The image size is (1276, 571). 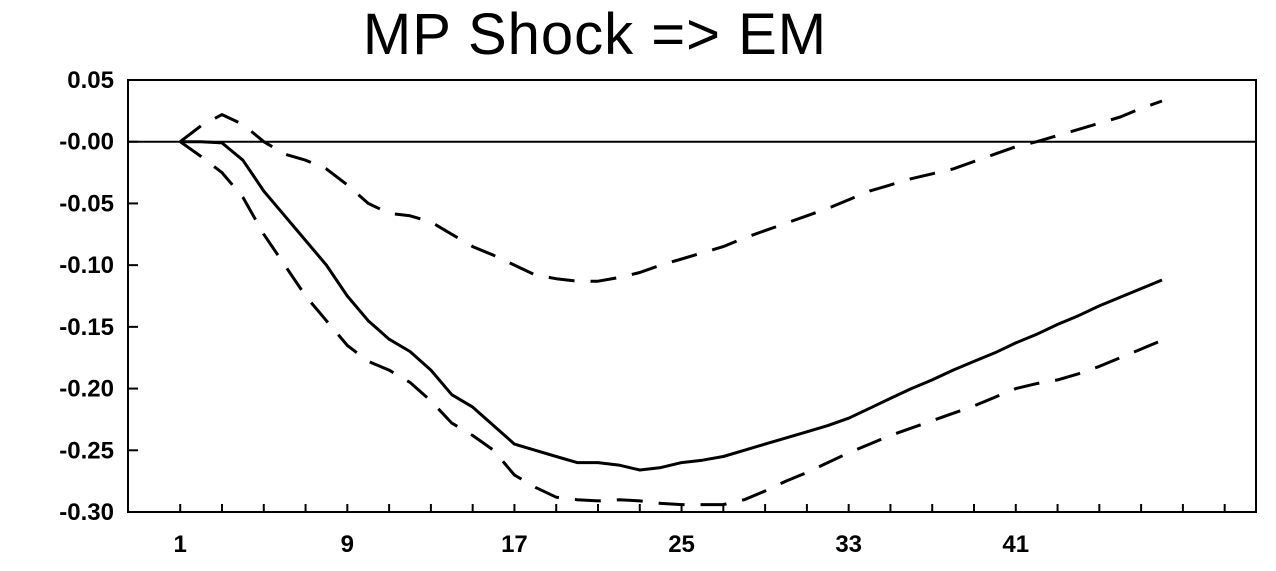 I want to click on y-tick-label: -0.20, so click(x=86, y=389).